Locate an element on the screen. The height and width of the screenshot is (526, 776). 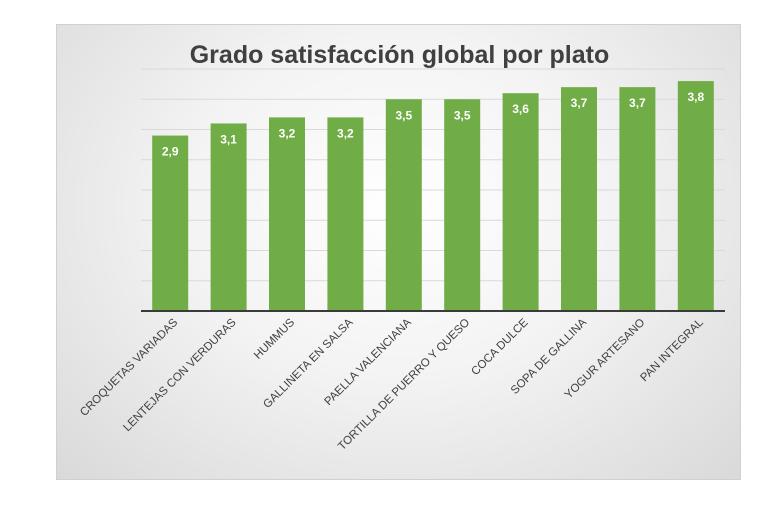
chart-title: Grado satisfacción global por plato is located at coordinates (399, 55).